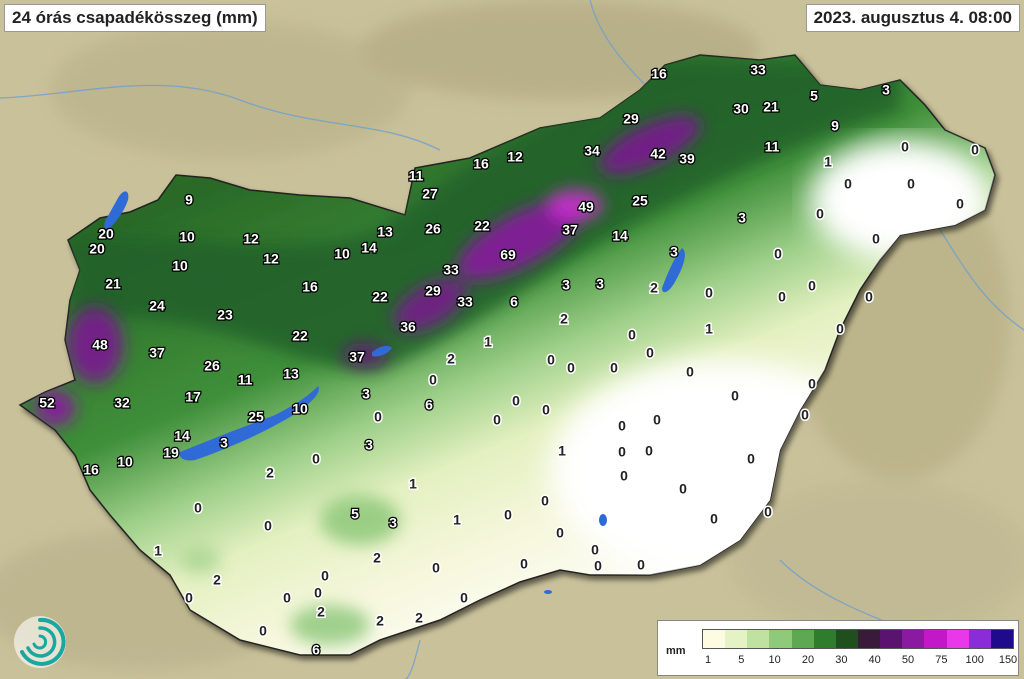 This screenshot has width=1024, height=679. I want to click on legend-tick: 75, so click(941, 660).